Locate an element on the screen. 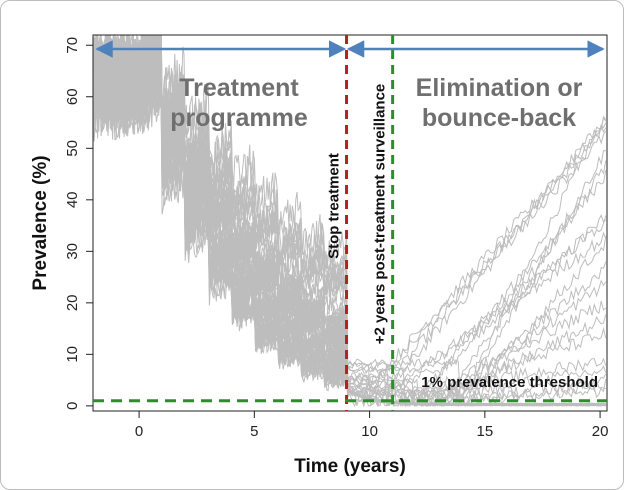  y-tick-label: 50 is located at coordinates (72, 148).